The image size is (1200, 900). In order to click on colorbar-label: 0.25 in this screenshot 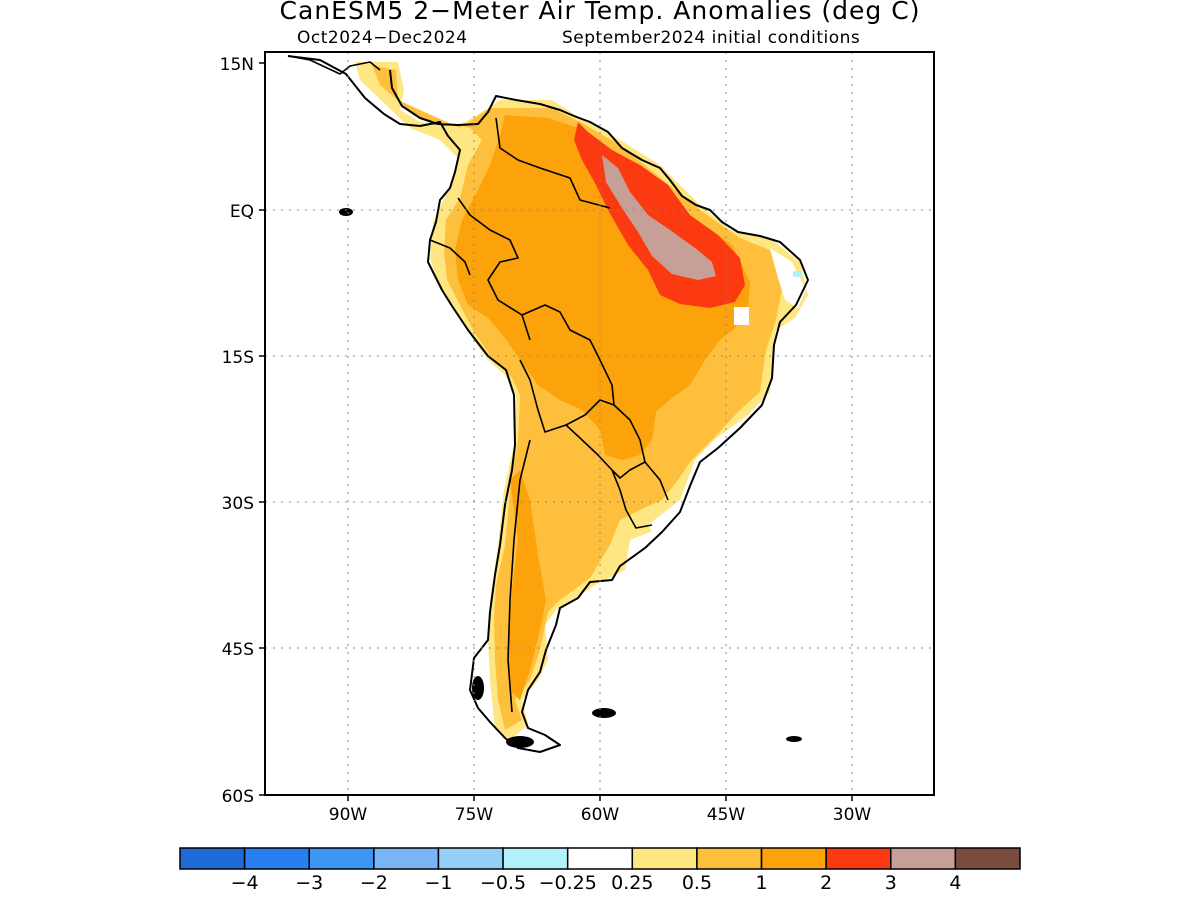, I will do `click(632, 883)`.